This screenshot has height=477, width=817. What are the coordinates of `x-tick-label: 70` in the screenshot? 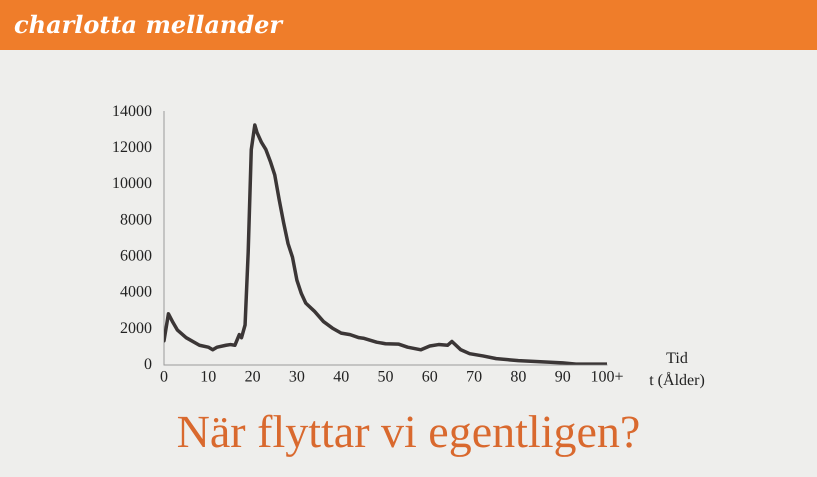 It's located at (474, 377).